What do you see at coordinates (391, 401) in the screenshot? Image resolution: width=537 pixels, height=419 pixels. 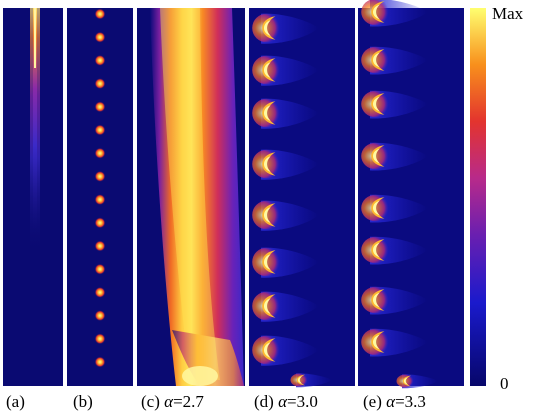 I see `caption-e-alpha: α` at bounding box center [391, 401].